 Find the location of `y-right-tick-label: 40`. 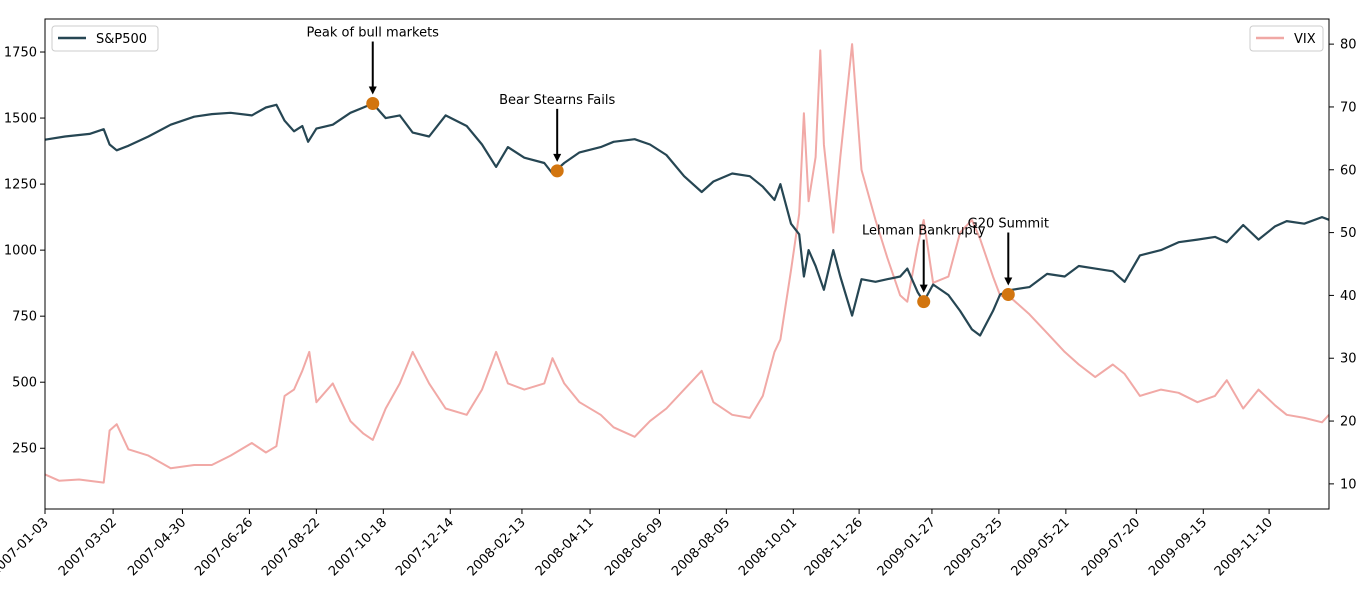

y-right-tick-label: 40 is located at coordinates (1348, 296).